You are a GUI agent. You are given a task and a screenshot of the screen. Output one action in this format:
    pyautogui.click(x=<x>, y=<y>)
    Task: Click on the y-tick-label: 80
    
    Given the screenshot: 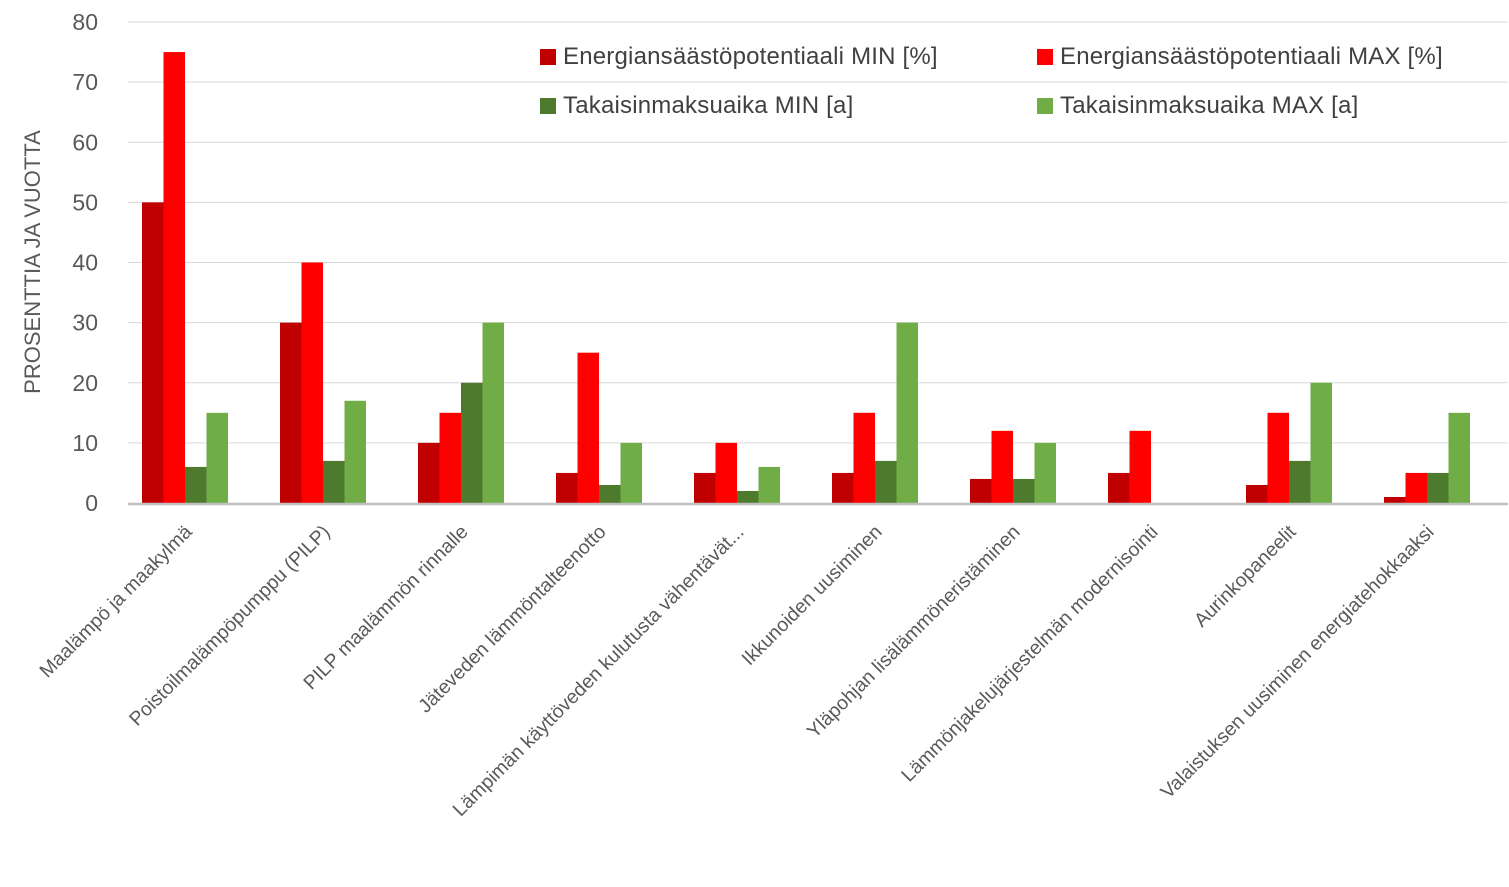 What is the action you would take?
    pyautogui.click(x=85, y=22)
    